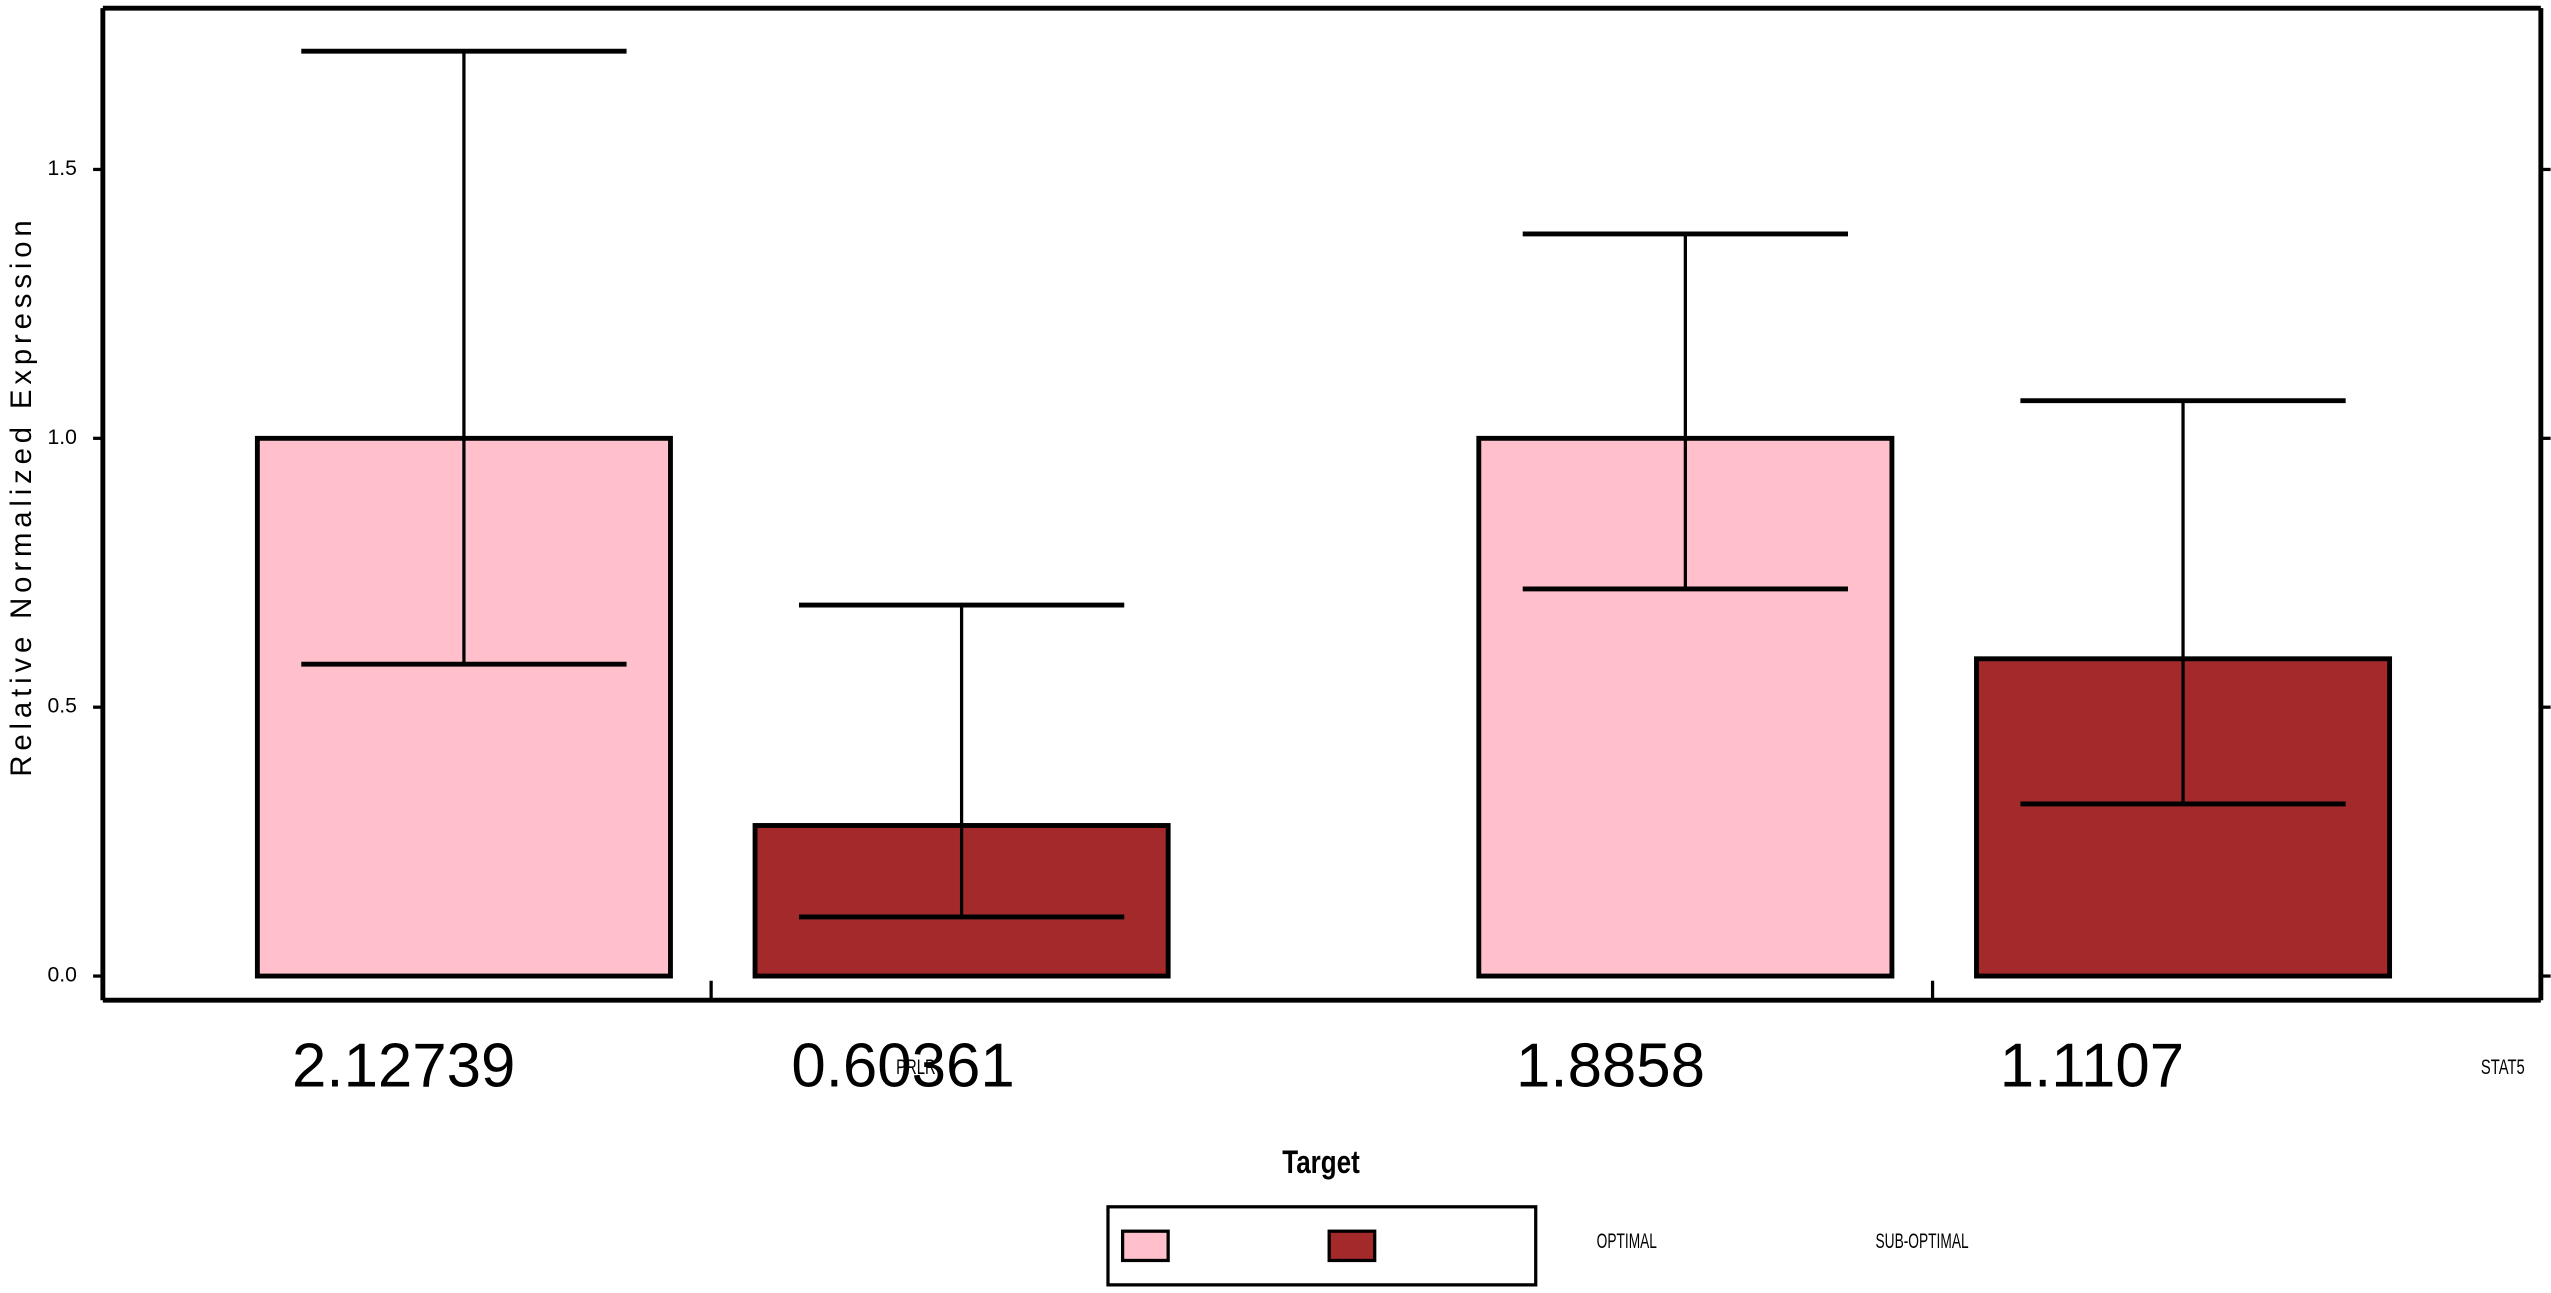 The height and width of the screenshot is (1293, 2551). Describe the element at coordinates (22, 495) in the screenshot. I see `y-axis-label: Relative Normalized Expression` at that location.